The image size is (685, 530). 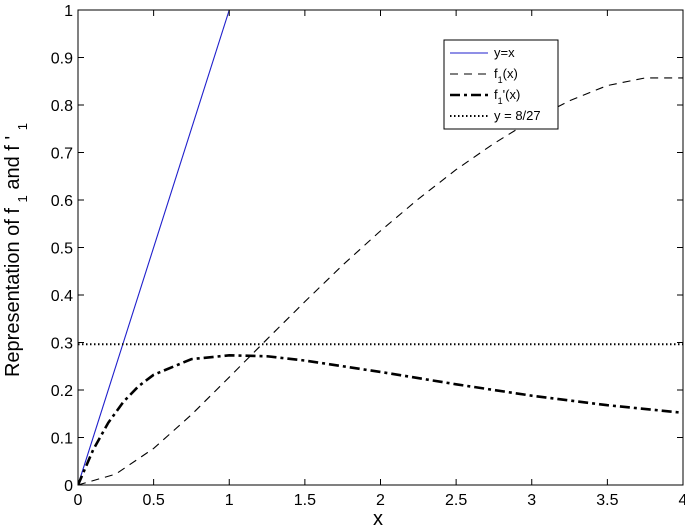 I want to click on y-axis-label-sub2: 1, so click(x=22, y=126).